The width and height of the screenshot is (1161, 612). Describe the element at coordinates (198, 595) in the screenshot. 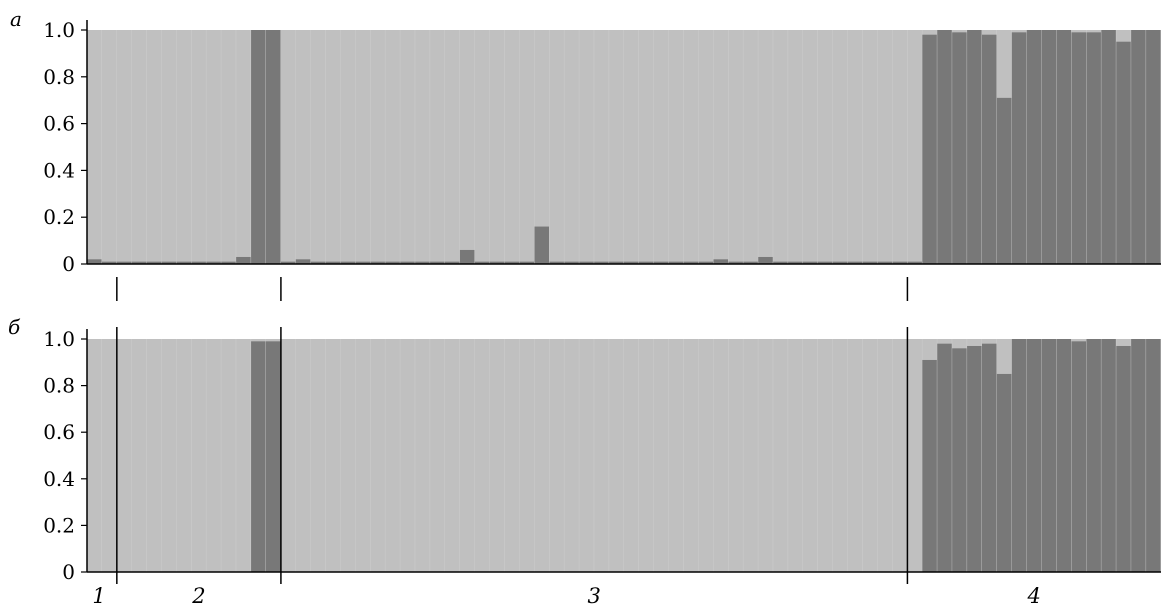

I see `population-label-2: 2` at that location.